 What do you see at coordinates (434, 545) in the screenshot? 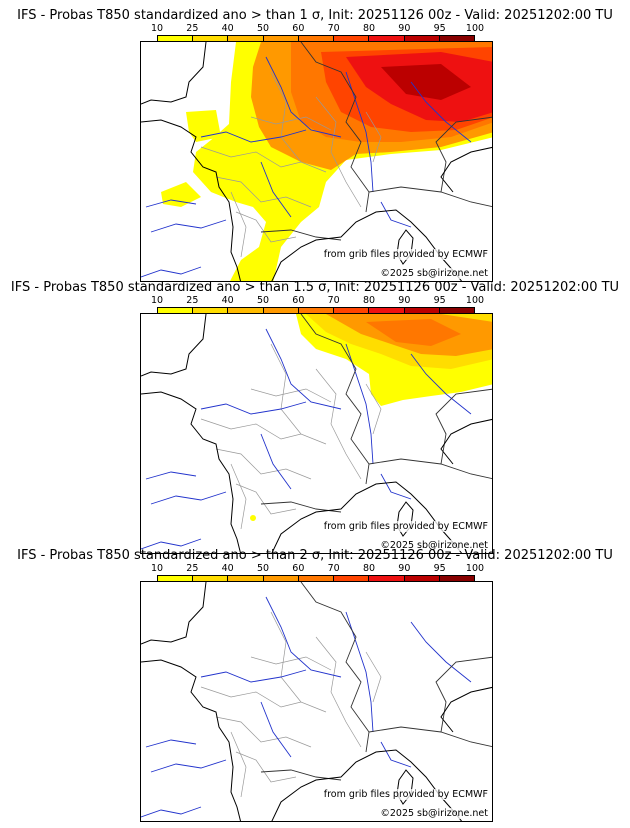
I see `copyright-note: ©2025 sb@irizone.net` at bounding box center [434, 545].